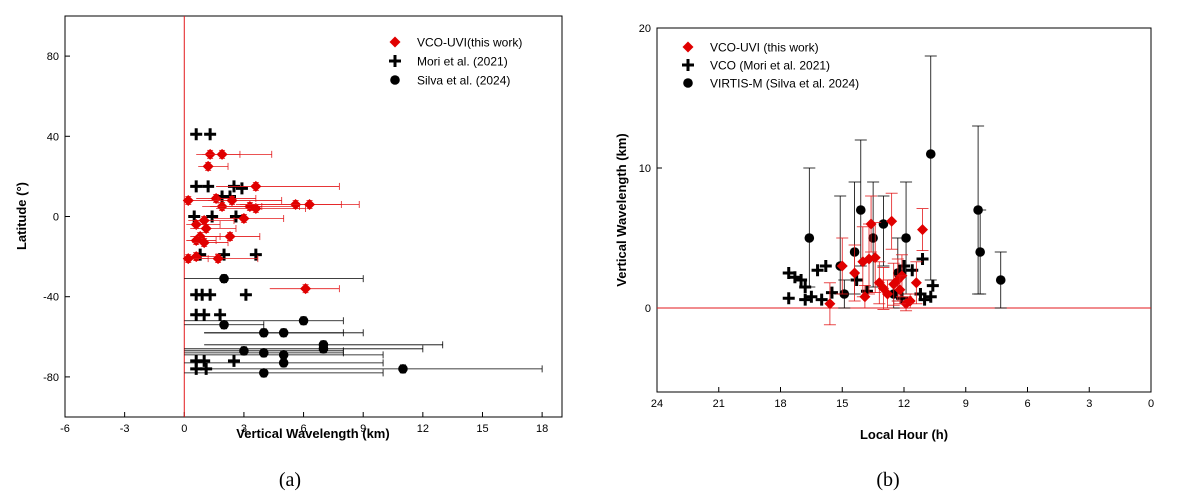 This screenshot has height=493, width=1180. Describe the element at coordinates (1089, 404) in the screenshot. I see `panel-b-xtick-label: 3` at that location.